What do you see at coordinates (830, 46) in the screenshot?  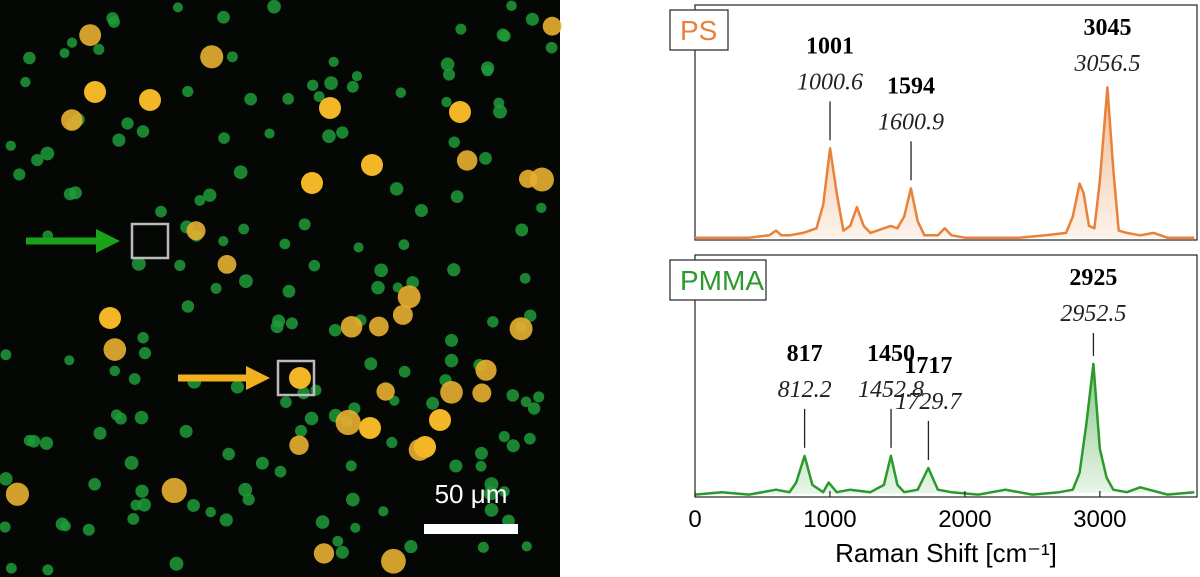 I see `peak-reference: 1001` at bounding box center [830, 46].